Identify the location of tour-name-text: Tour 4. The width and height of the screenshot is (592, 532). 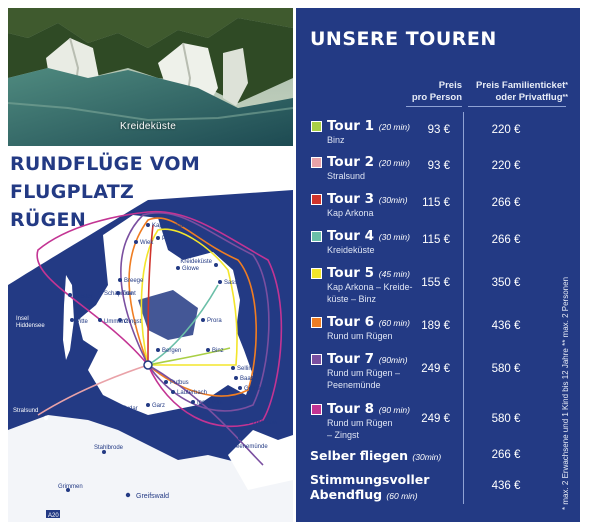
(351, 236).